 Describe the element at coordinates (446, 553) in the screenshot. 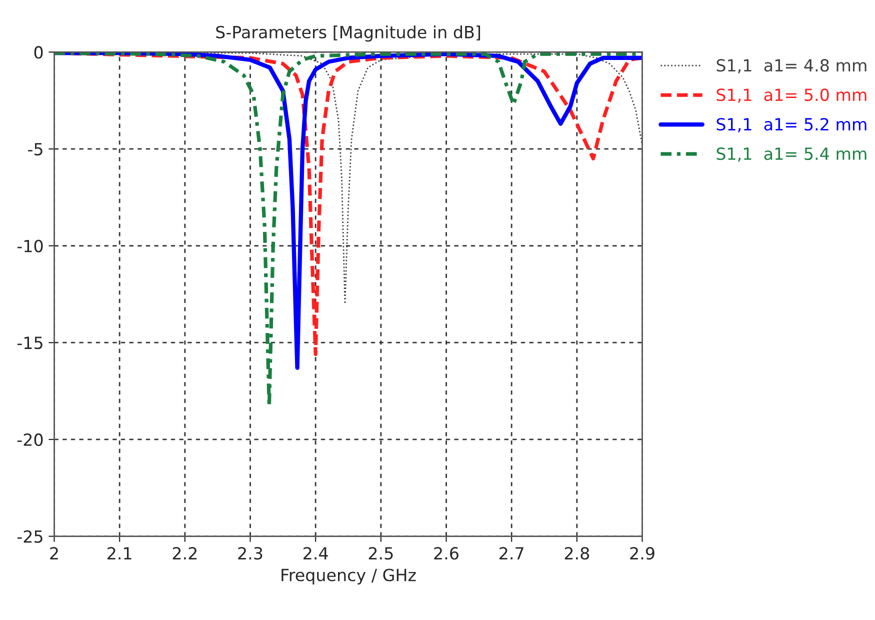

I see `x-tick-label: 2.6` at that location.